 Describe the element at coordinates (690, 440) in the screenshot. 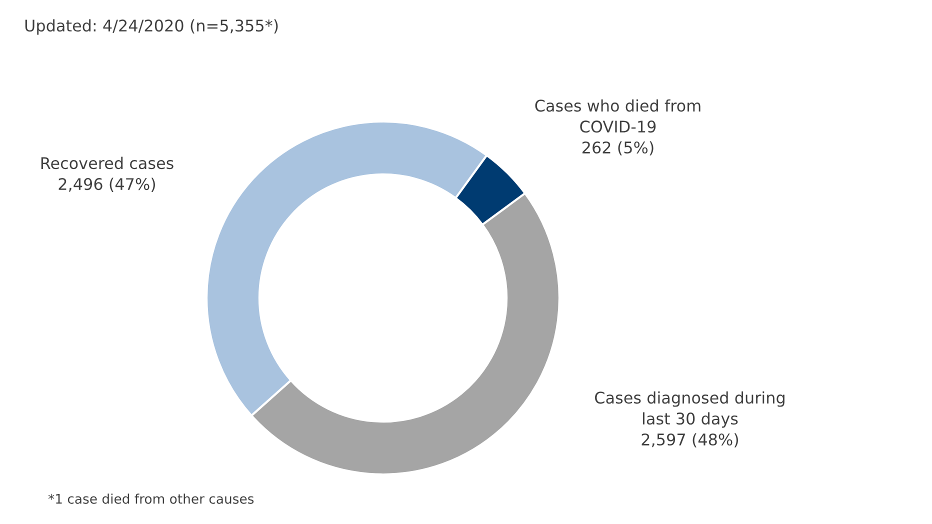

I see `data-label: 2,597 (48%)` at that location.